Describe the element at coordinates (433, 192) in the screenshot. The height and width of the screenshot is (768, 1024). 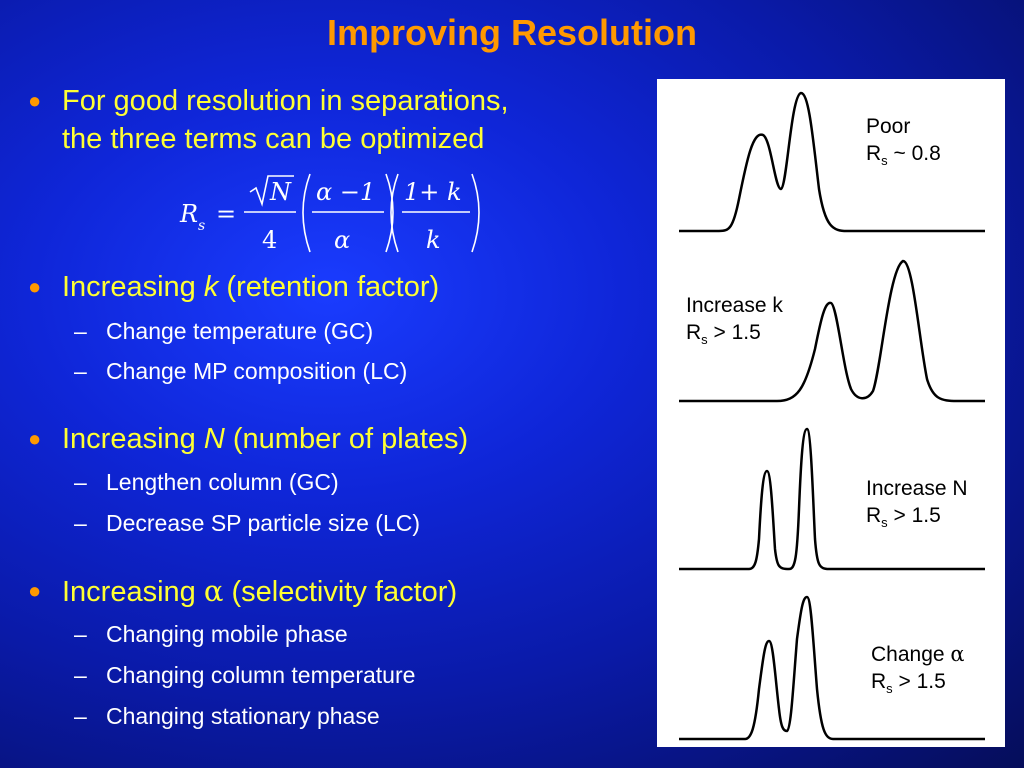
I see `formula-num3: 1+ k` at that location.